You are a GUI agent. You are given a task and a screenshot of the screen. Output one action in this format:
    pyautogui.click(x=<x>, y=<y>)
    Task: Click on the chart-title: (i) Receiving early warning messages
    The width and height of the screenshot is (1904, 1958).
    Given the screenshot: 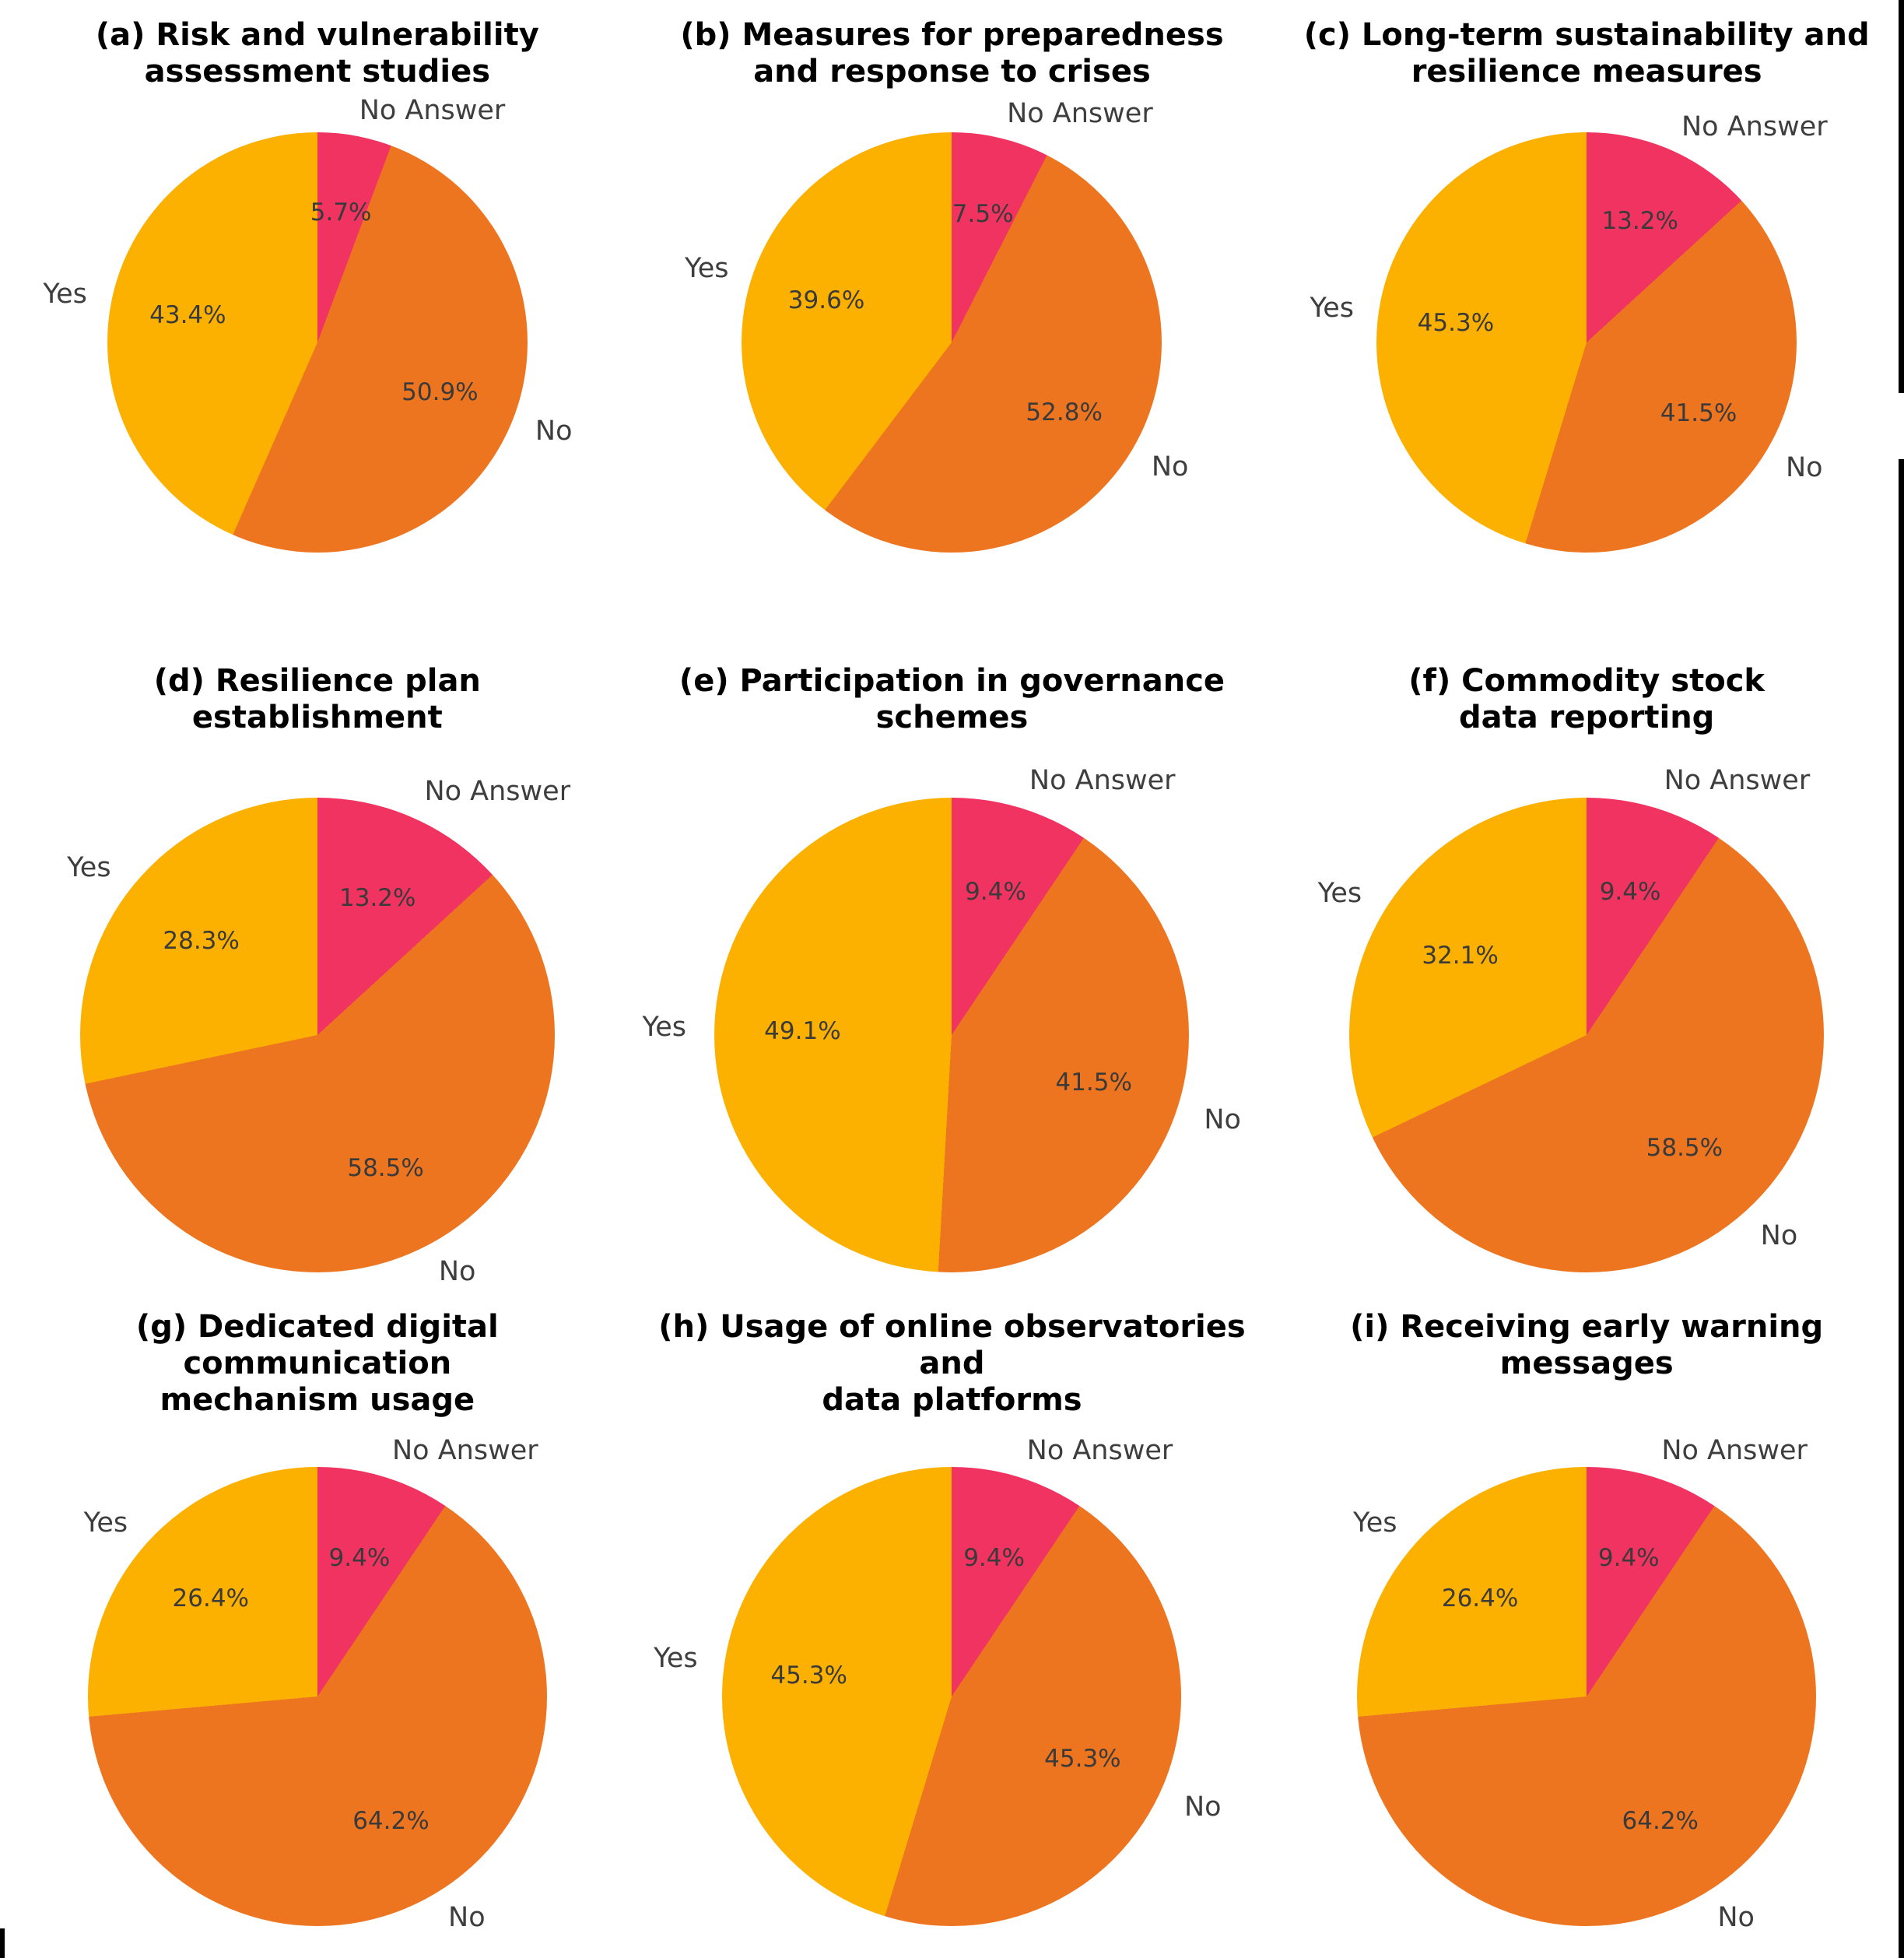 What is the action you would take?
    pyautogui.click(x=1587, y=1345)
    